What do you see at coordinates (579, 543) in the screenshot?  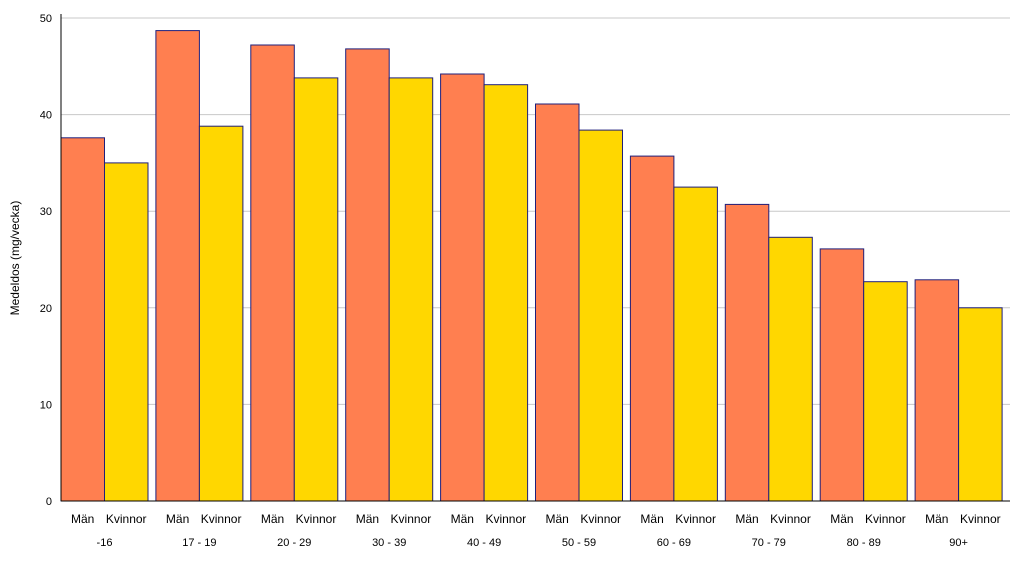 I see `category-label: 50 - 59` at bounding box center [579, 543].